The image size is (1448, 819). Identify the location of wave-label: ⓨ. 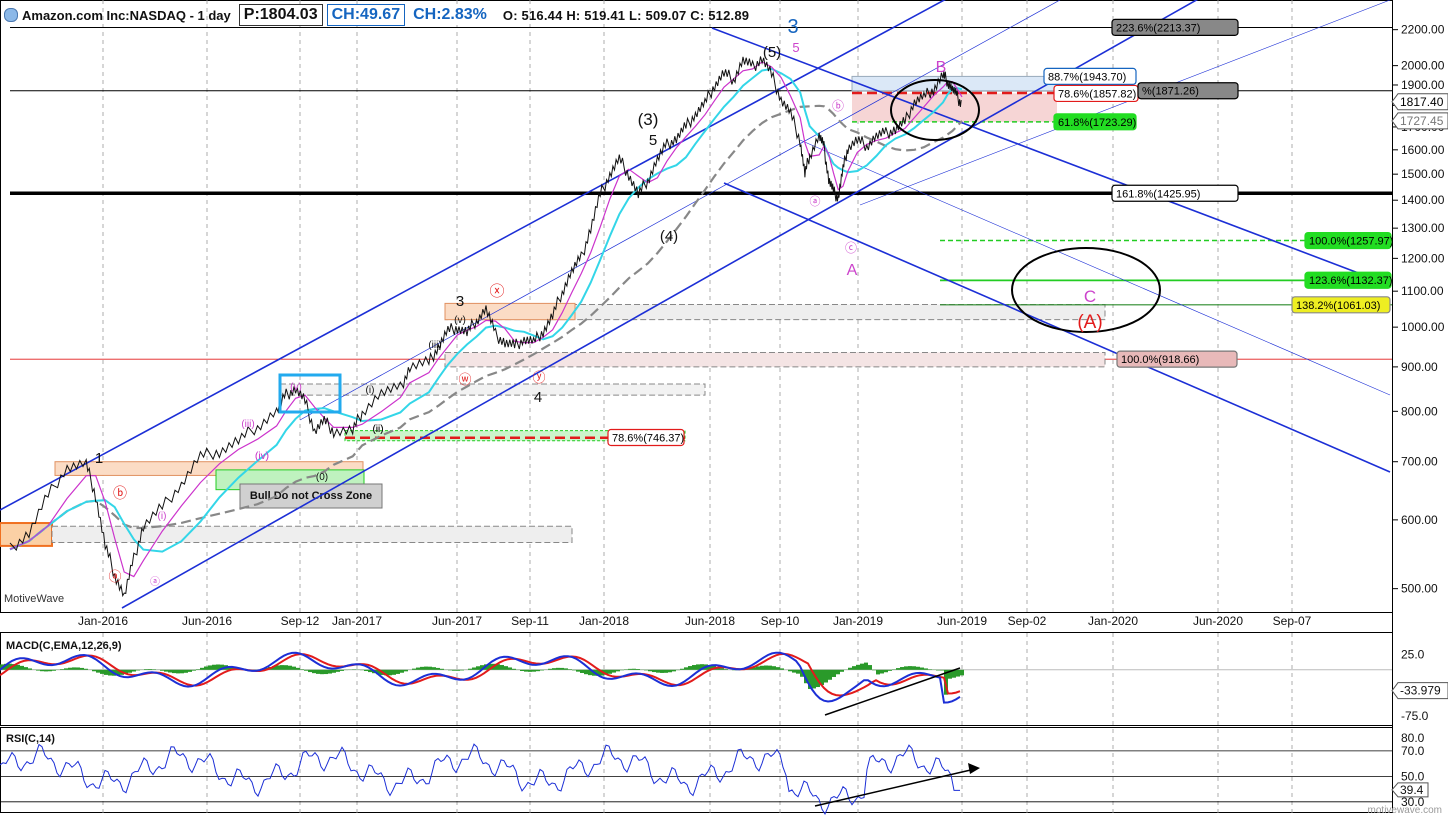
(538, 377).